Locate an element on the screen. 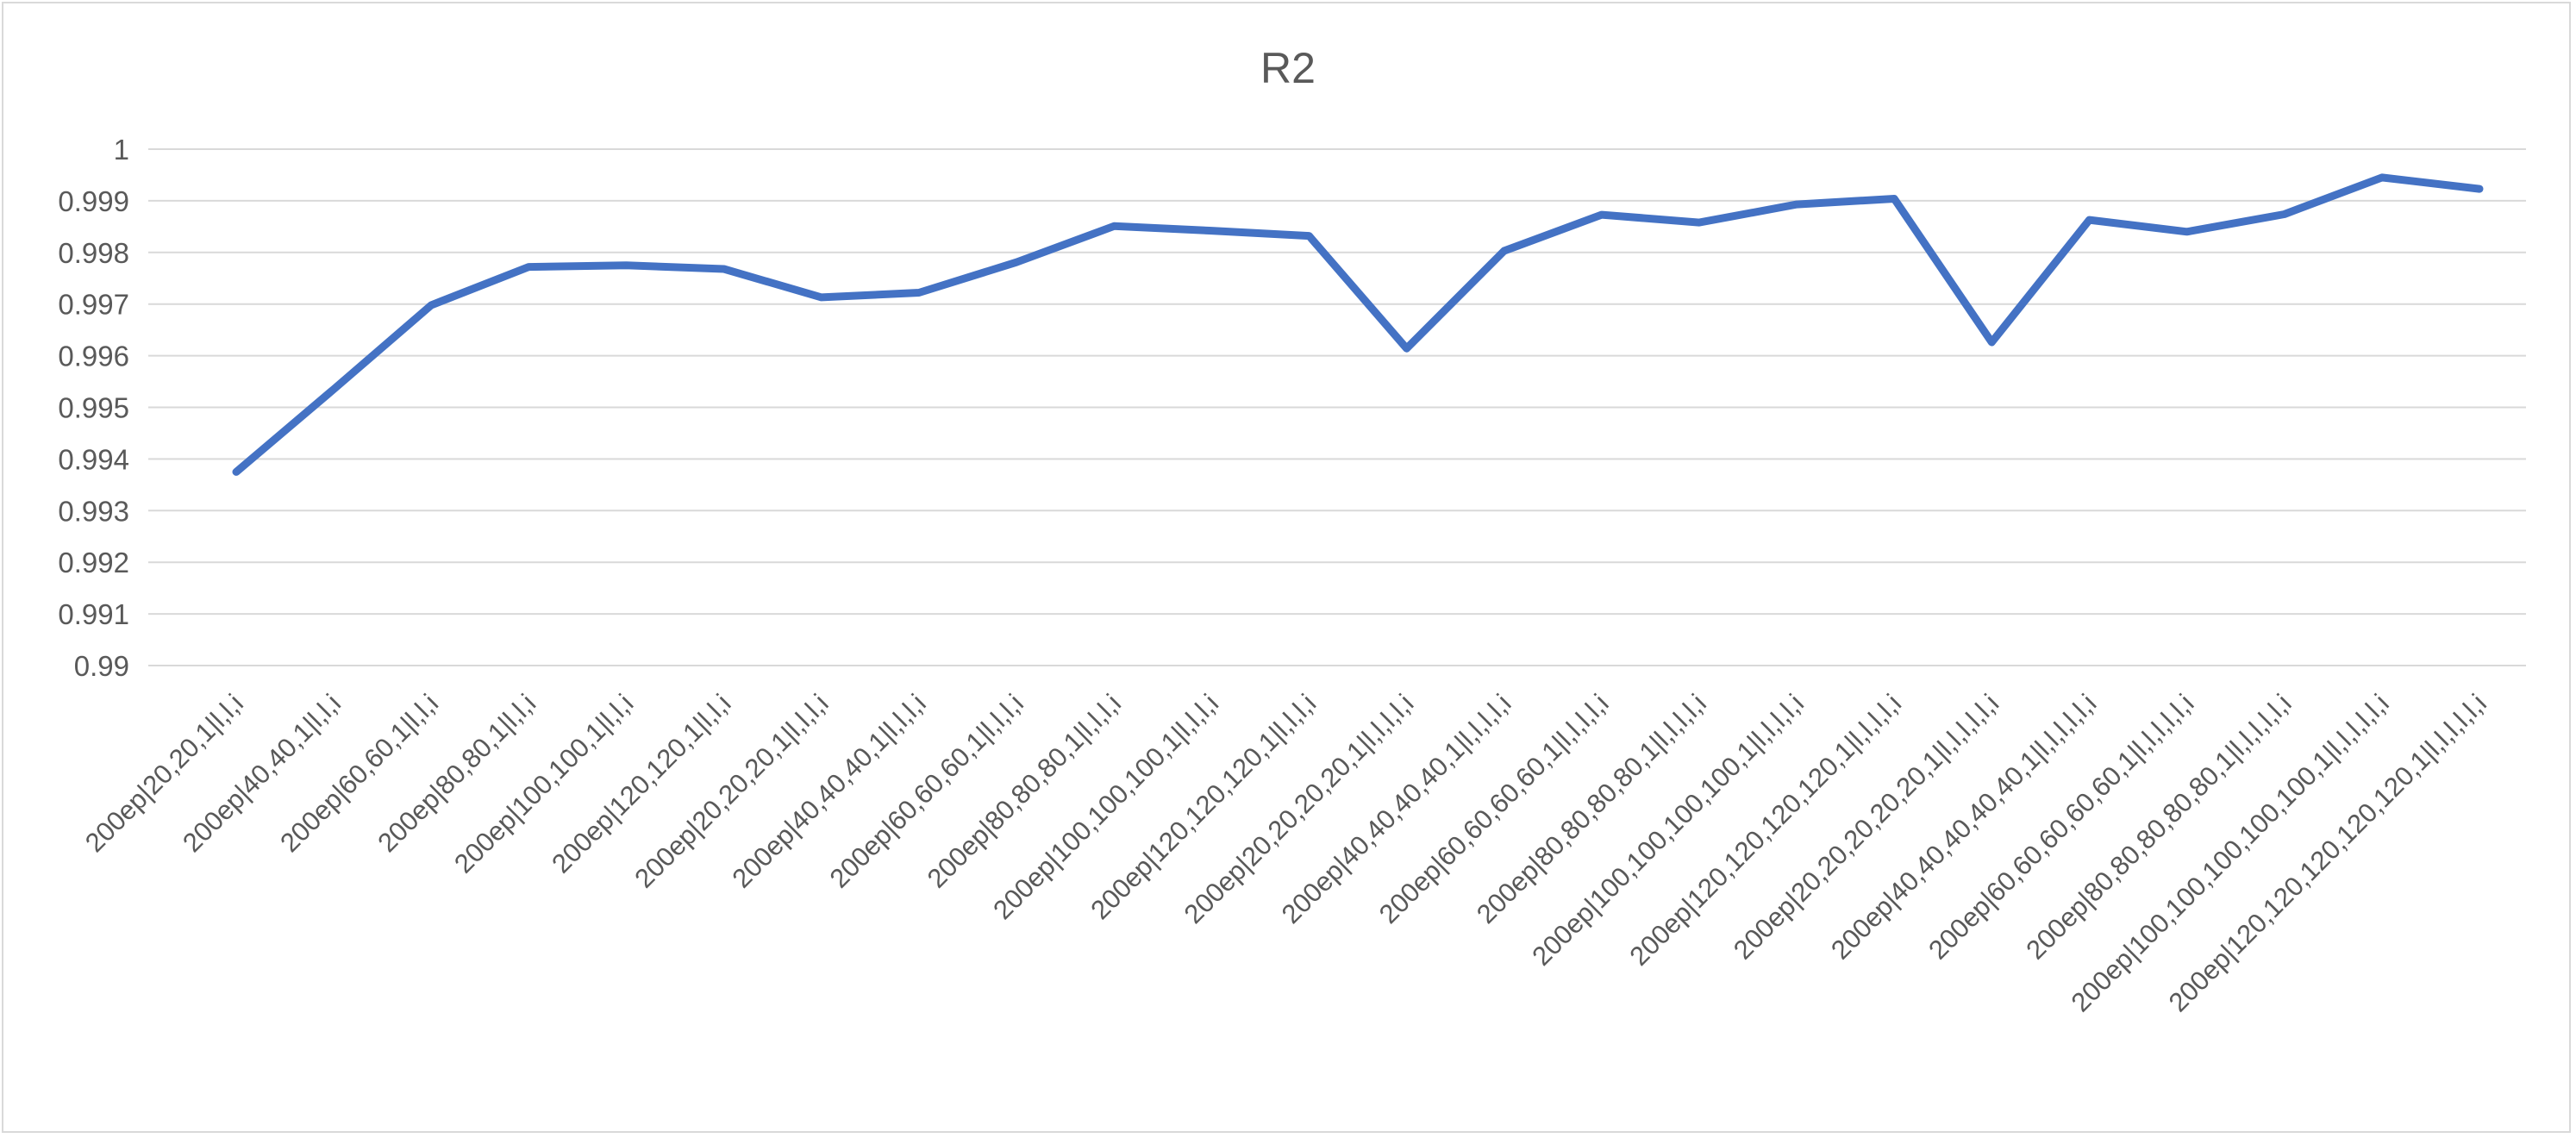 This screenshot has width=2576, height=1138. y-tick-label: 1 is located at coordinates (122, 150).